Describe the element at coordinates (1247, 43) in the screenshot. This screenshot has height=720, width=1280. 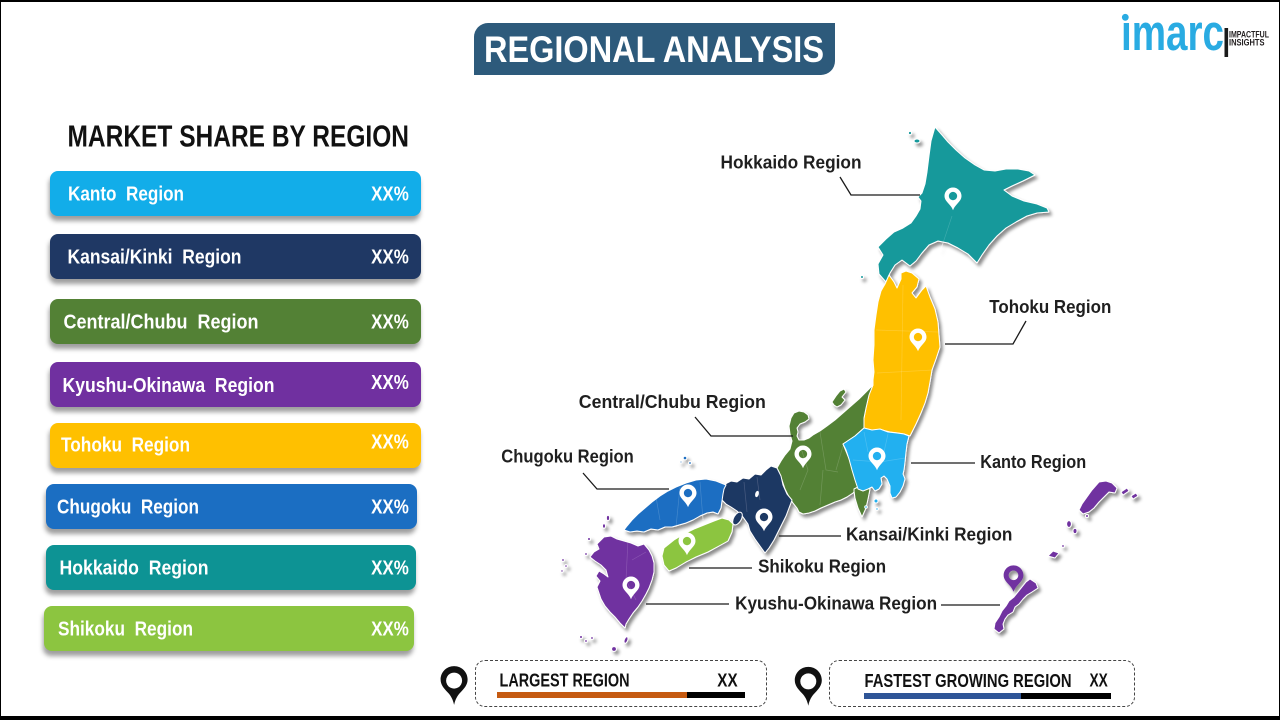
I see `svg-text: INSIGHTS` at that location.